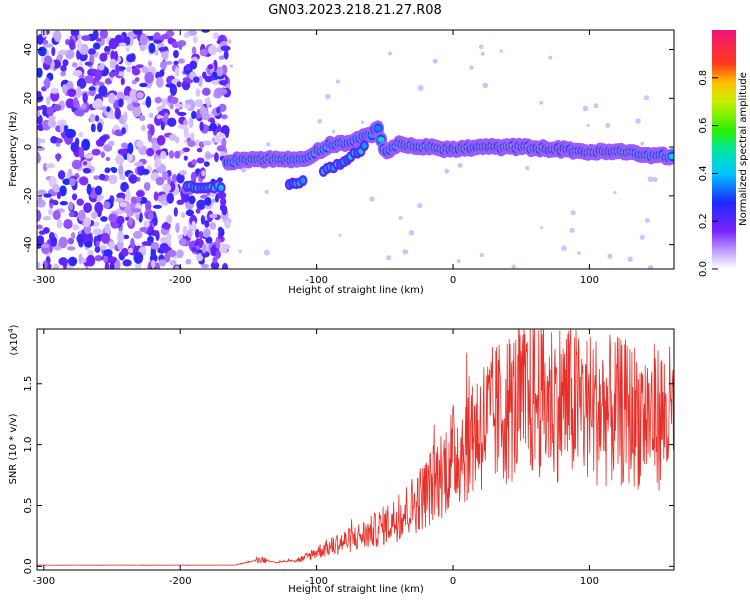 The image size is (750, 604). What do you see at coordinates (180, 581) in the screenshot?
I see `snr-x-tick-label: -200` at bounding box center [180, 581].